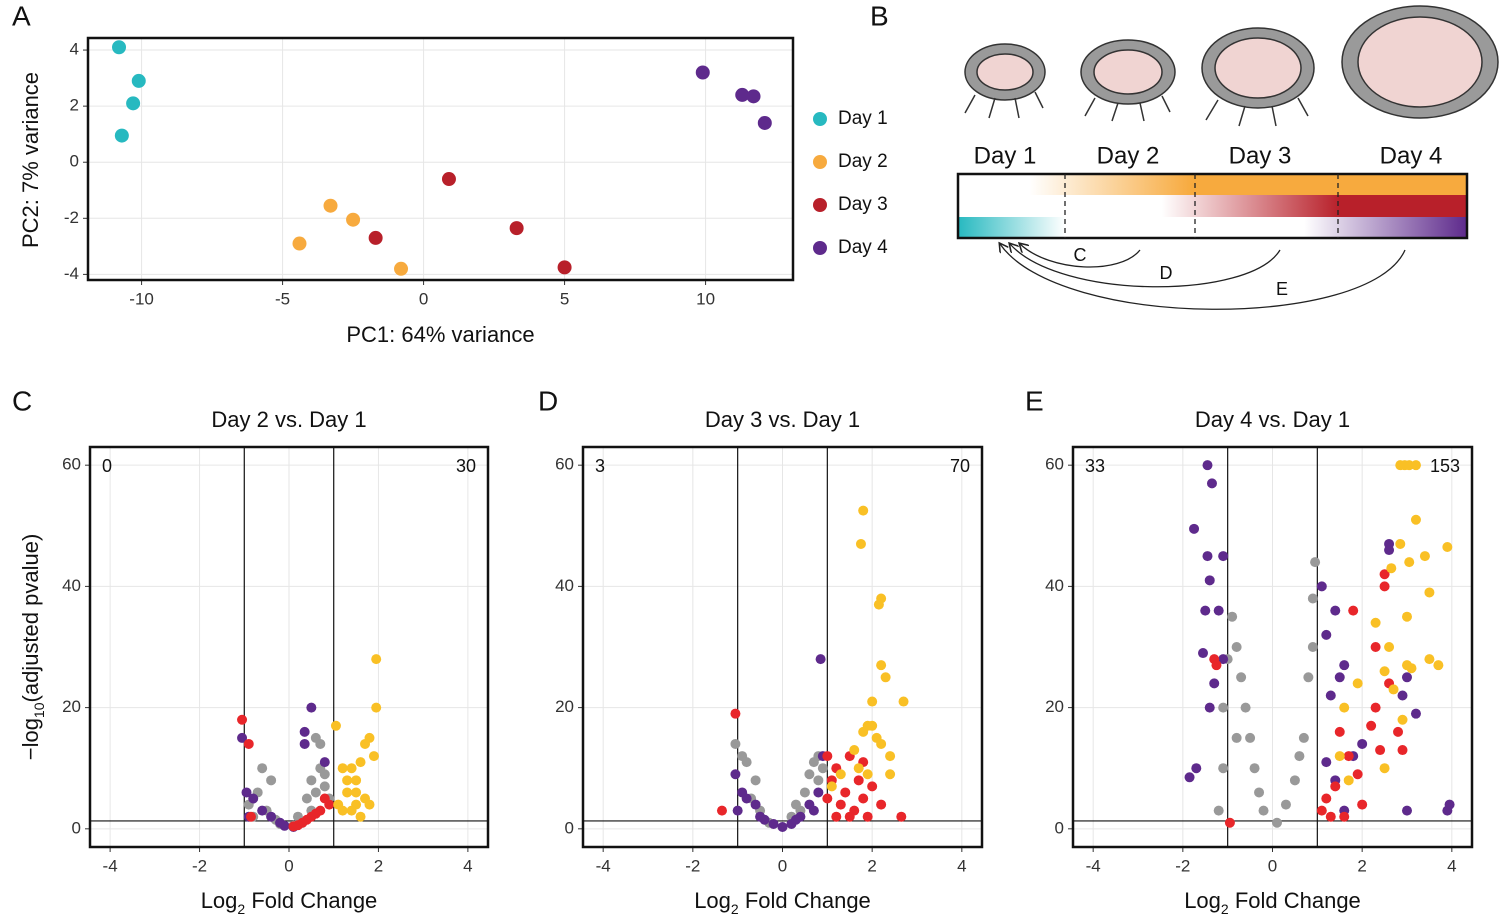  What do you see at coordinates (564, 464) in the screenshot?
I see `y-tick-label: 60` at bounding box center [564, 464].